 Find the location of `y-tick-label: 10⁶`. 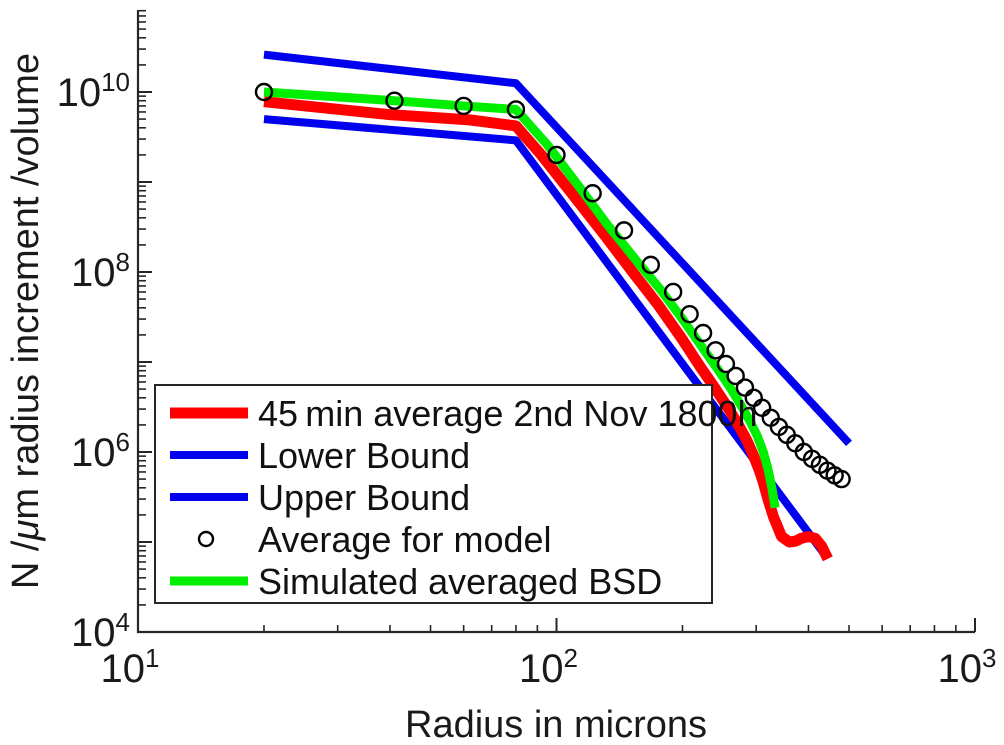

y-tick-label: 10⁶ is located at coordinates (100, 451).